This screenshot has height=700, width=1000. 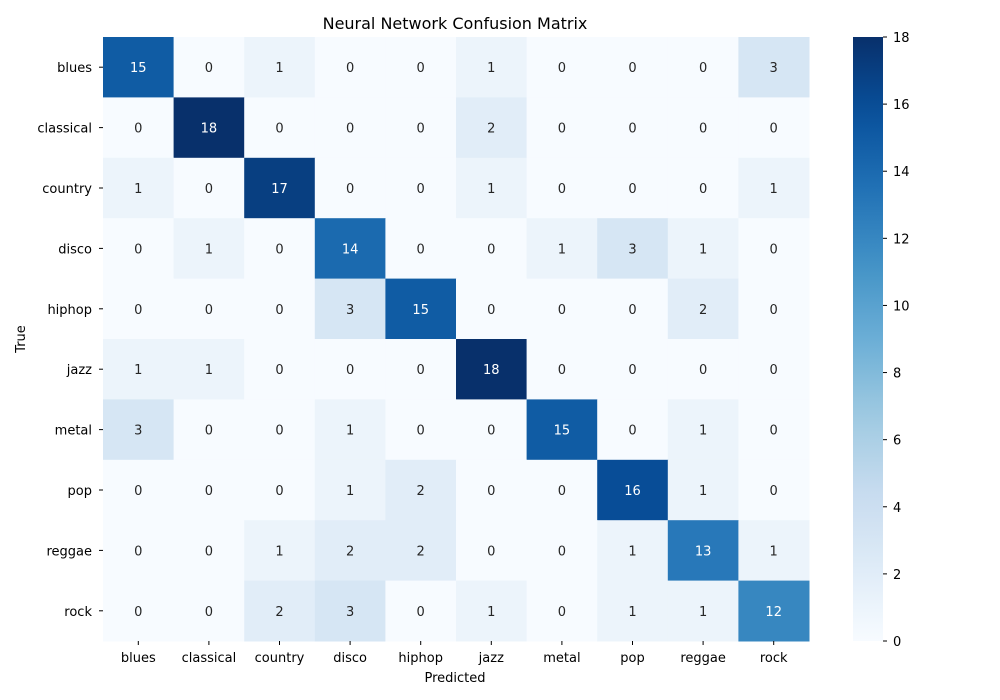 What do you see at coordinates (69, 551) in the screenshot?
I see `y-tick-label: reggae` at bounding box center [69, 551].